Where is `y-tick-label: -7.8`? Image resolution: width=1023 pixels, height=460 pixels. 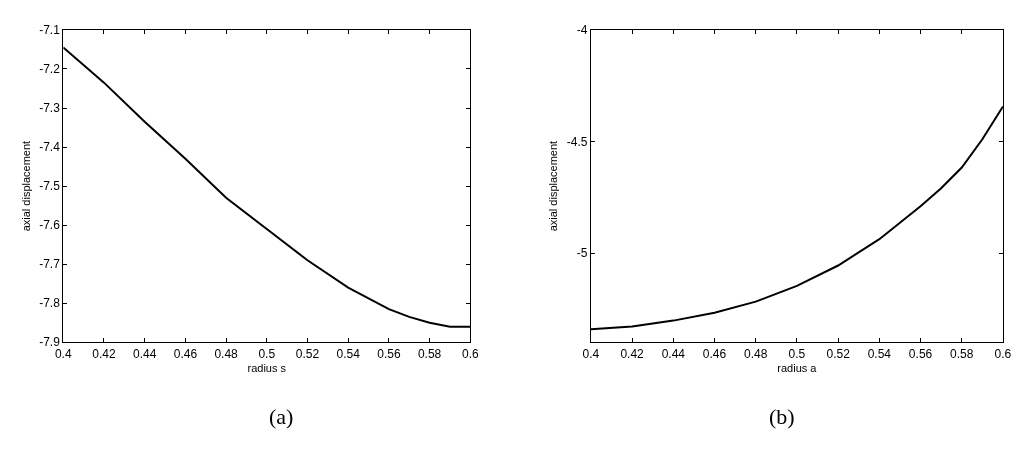 y-tick-label: -7.8 is located at coordinates (50, 303).